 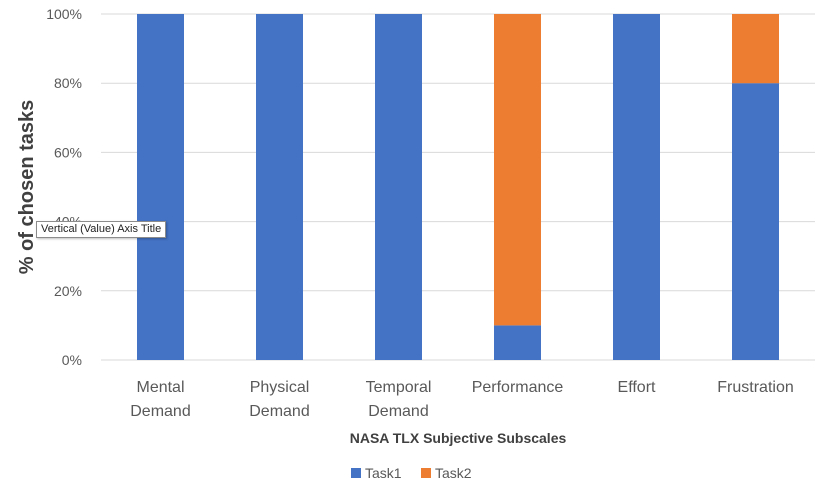 What do you see at coordinates (64, 14) in the screenshot?
I see `y-tick-label: 100%` at bounding box center [64, 14].